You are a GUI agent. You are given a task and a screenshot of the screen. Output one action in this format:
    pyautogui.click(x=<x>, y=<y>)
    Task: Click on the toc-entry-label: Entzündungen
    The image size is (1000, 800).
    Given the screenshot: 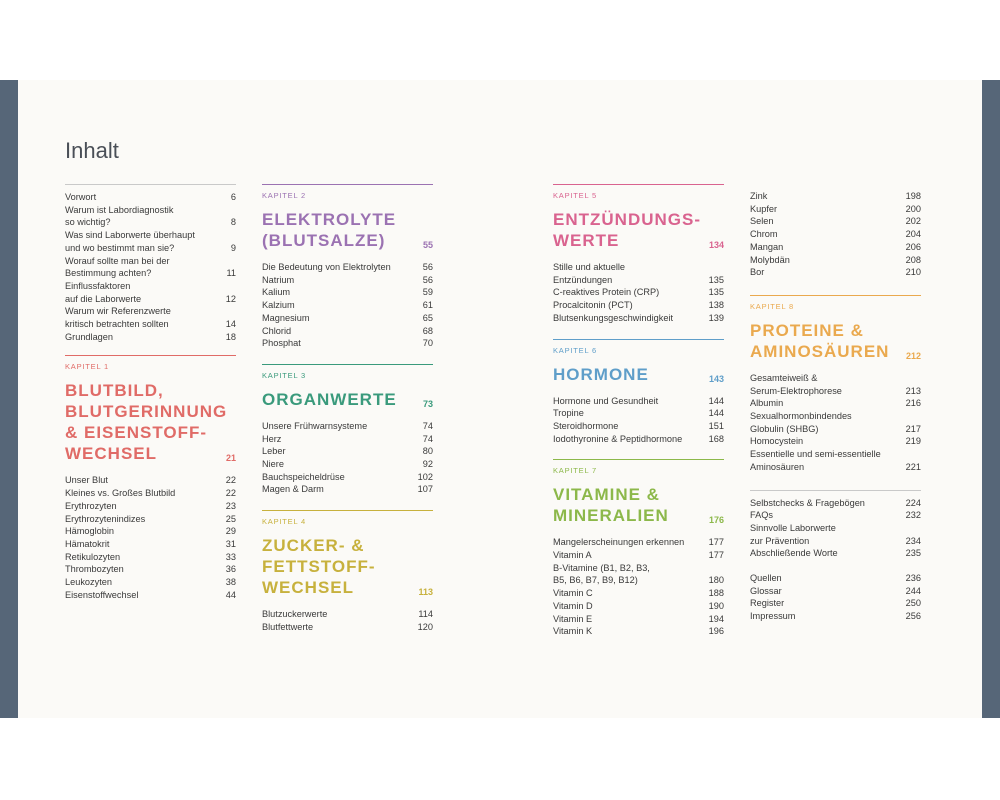 What is the action you would take?
    pyautogui.click(x=583, y=279)
    